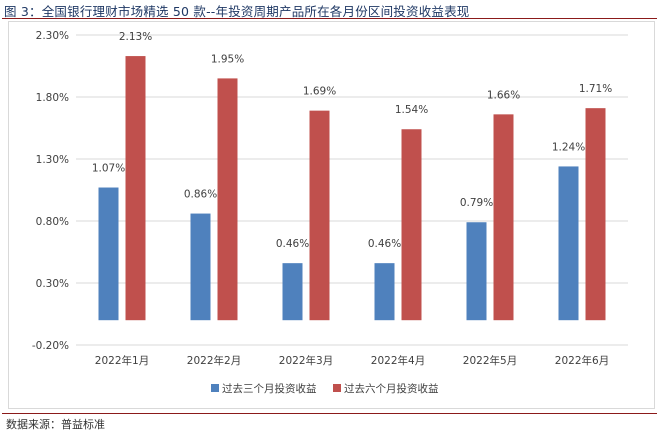 This screenshot has width=659, height=434. I want to click on data-label: 1.71%, so click(595, 89).